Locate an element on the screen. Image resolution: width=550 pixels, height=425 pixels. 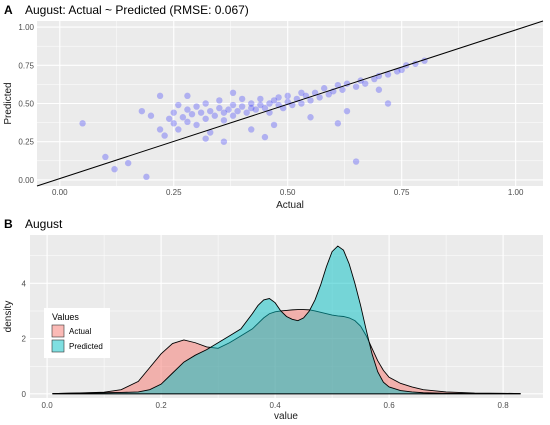
x-tick-label: 0.00 is located at coordinates (60, 192).